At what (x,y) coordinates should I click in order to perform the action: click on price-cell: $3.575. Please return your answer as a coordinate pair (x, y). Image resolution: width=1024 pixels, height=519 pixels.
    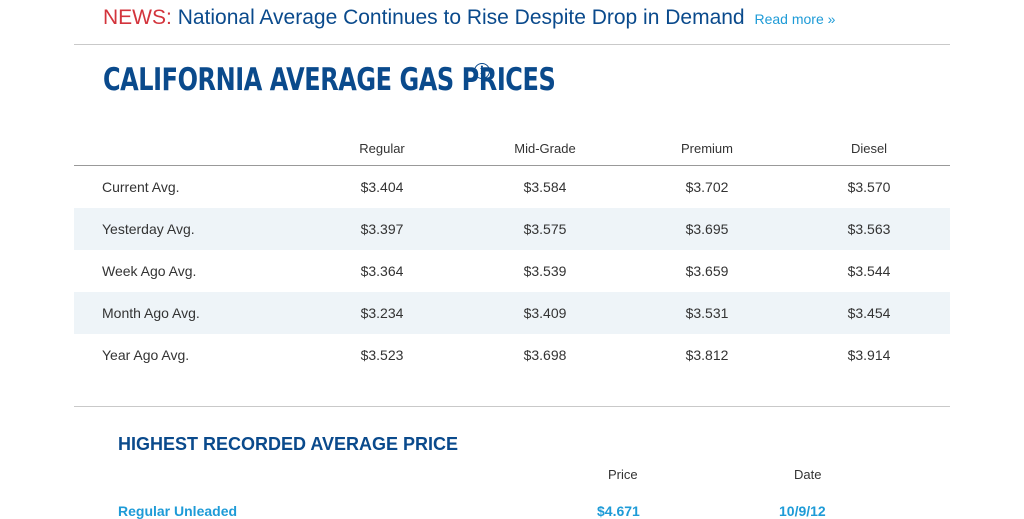
    Looking at the image, I should click on (545, 229).